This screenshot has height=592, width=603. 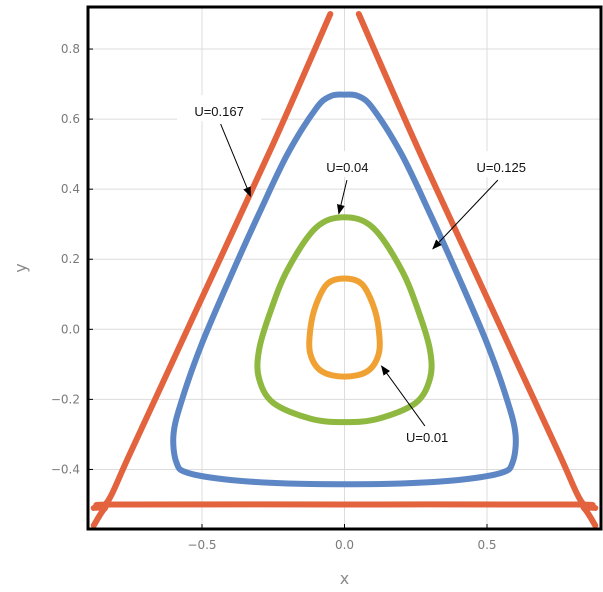 I want to click on annotation-label-u-0-04: U=0.04, so click(x=347, y=167).